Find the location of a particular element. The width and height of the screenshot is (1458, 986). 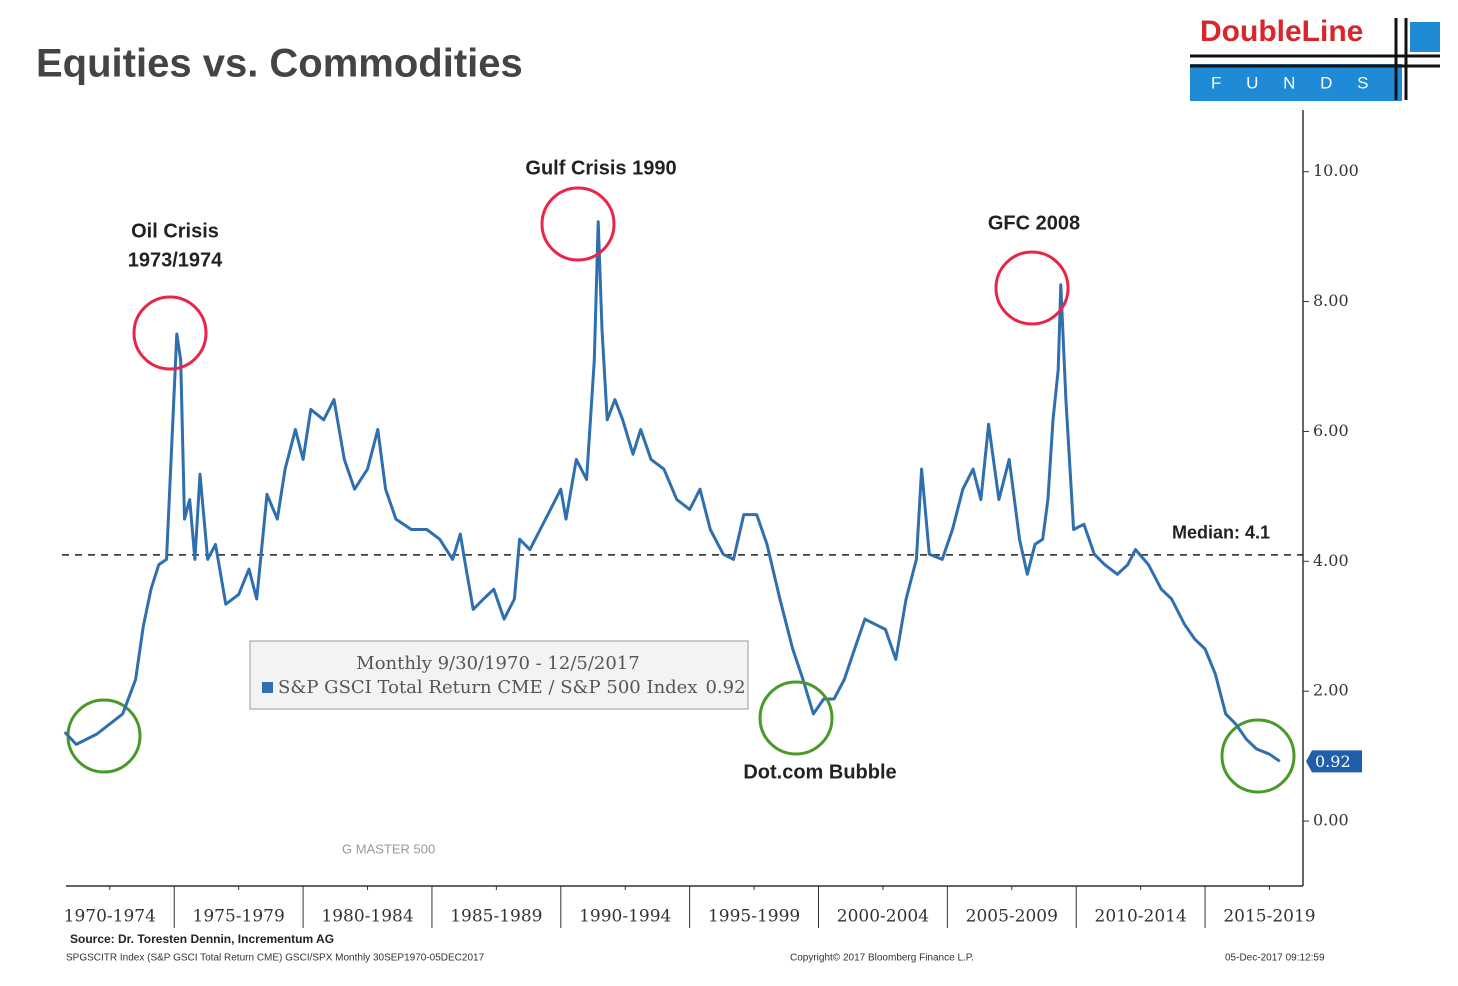

x-tick-label: 2010-2014 is located at coordinates (1141, 917).